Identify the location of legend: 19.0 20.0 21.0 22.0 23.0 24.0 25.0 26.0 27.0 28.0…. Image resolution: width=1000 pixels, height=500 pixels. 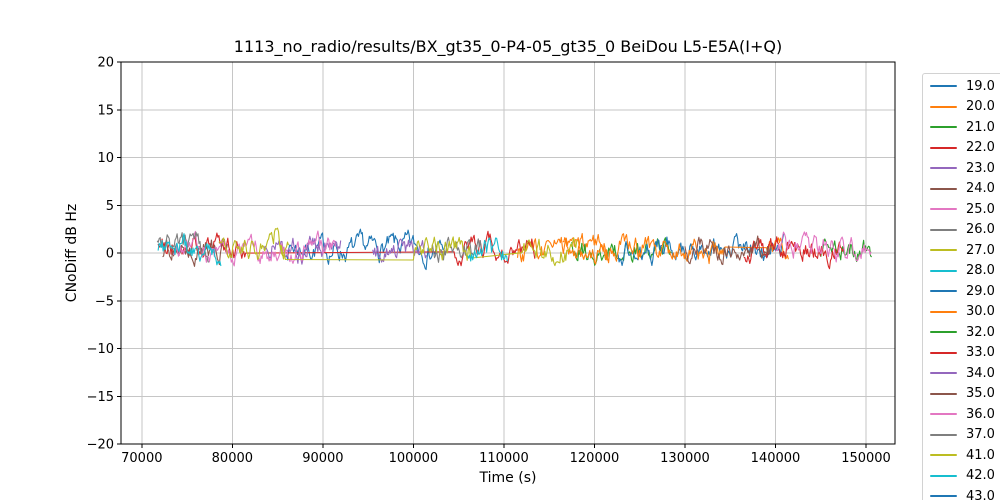
(961, 286).